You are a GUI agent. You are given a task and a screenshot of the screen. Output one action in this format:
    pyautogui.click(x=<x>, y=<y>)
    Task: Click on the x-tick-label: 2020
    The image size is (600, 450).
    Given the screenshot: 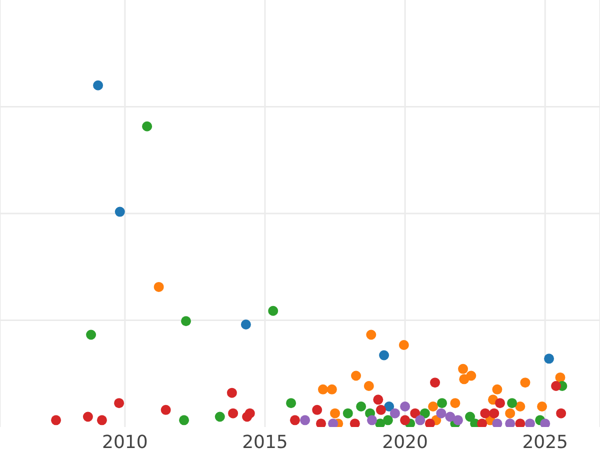 What is the action you would take?
    pyautogui.click(x=405, y=441)
    